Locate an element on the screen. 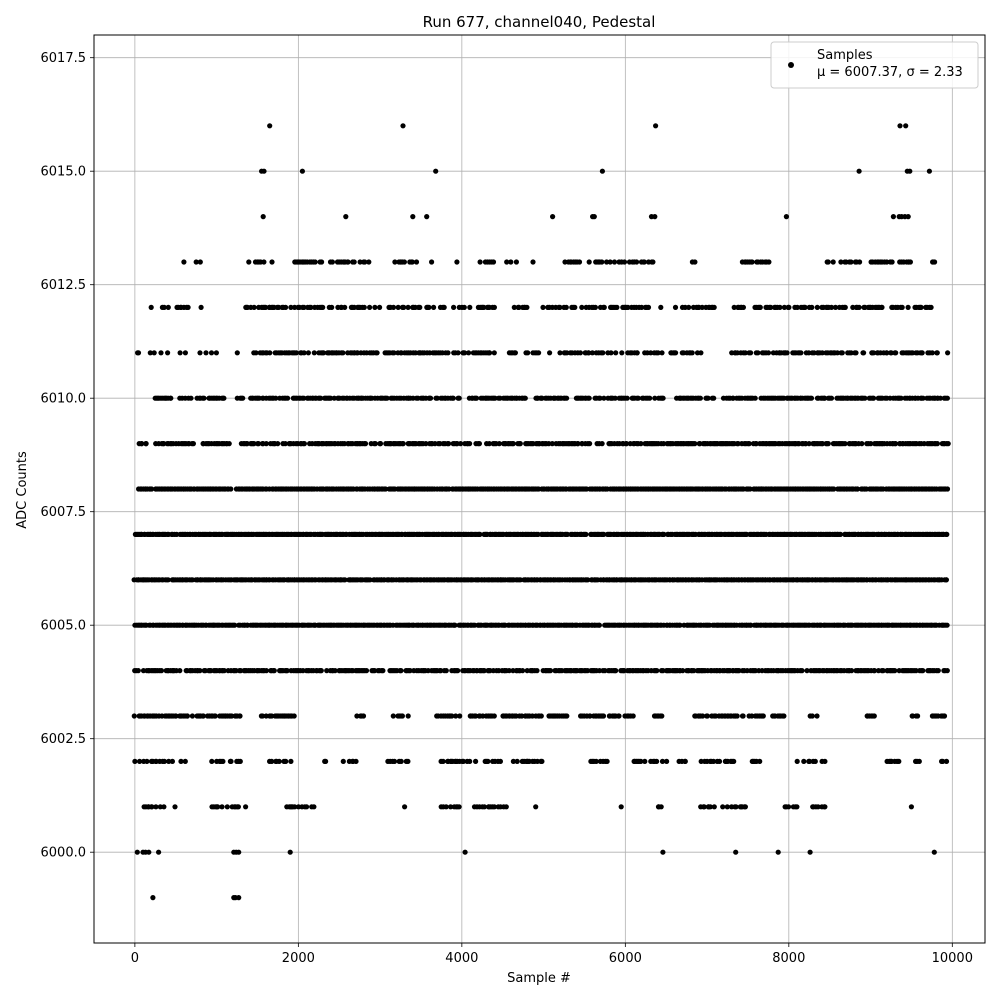 The width and height of the screenshot is (1000, 1000). y-tick-label: 6015.0 is located at coordinates (64, 172).